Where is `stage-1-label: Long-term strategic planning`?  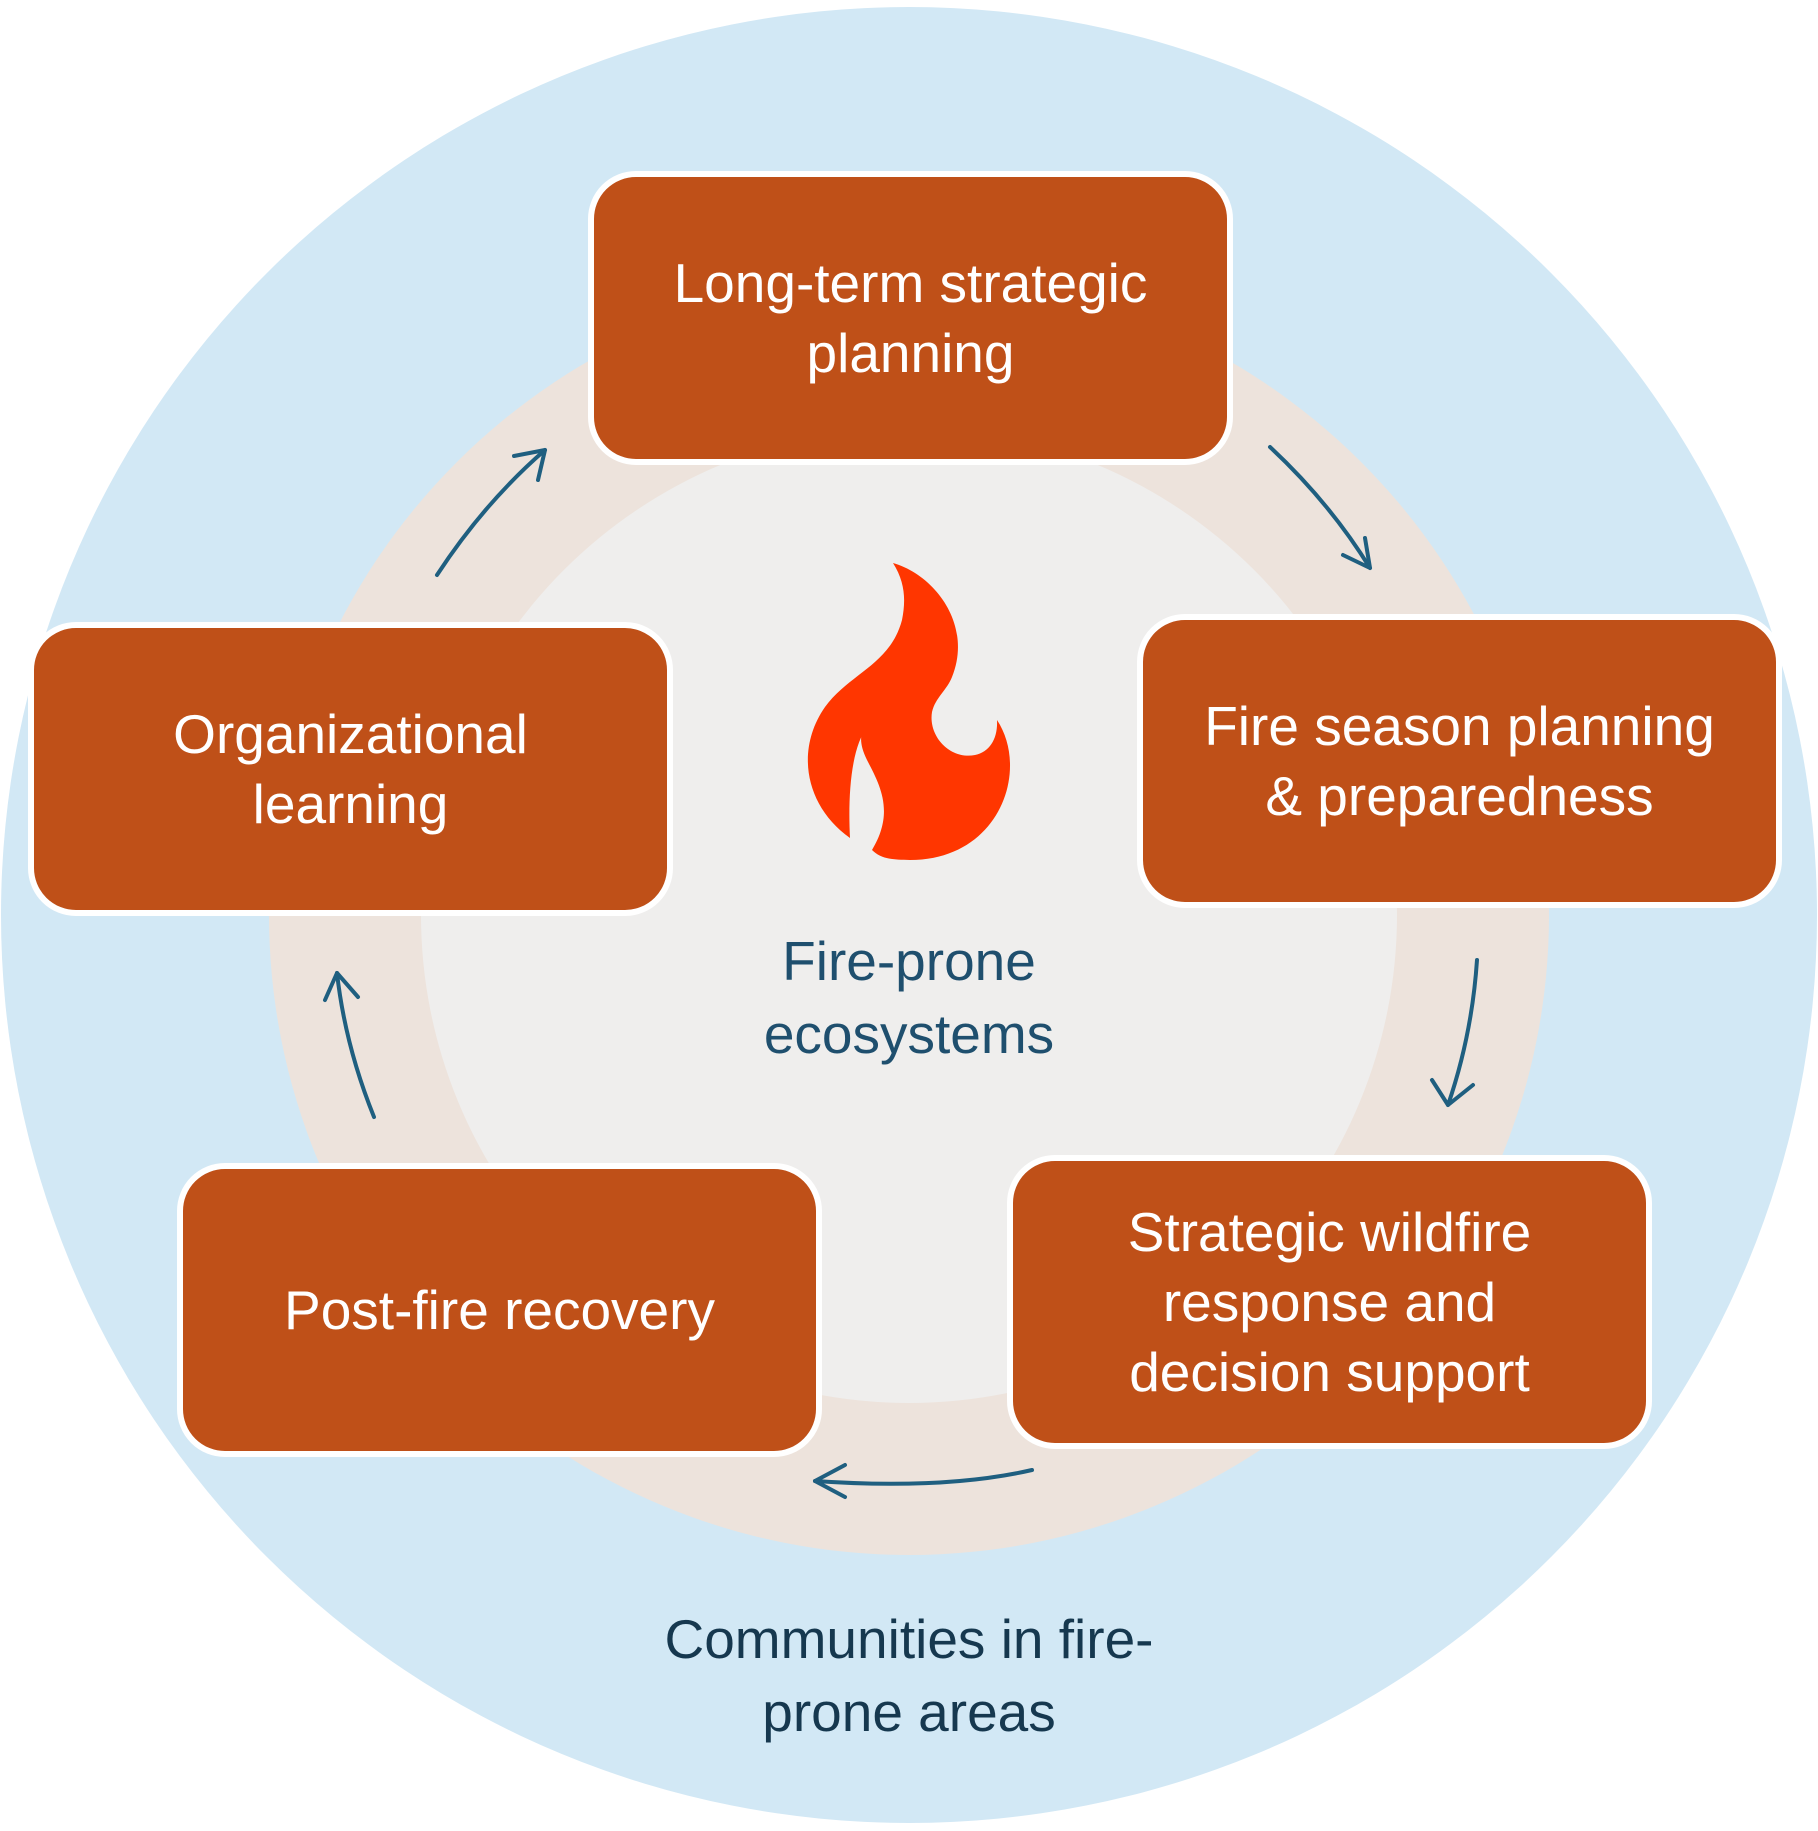 stage-1-label: Long-term strategic planning is located at coordinates (910, 318).